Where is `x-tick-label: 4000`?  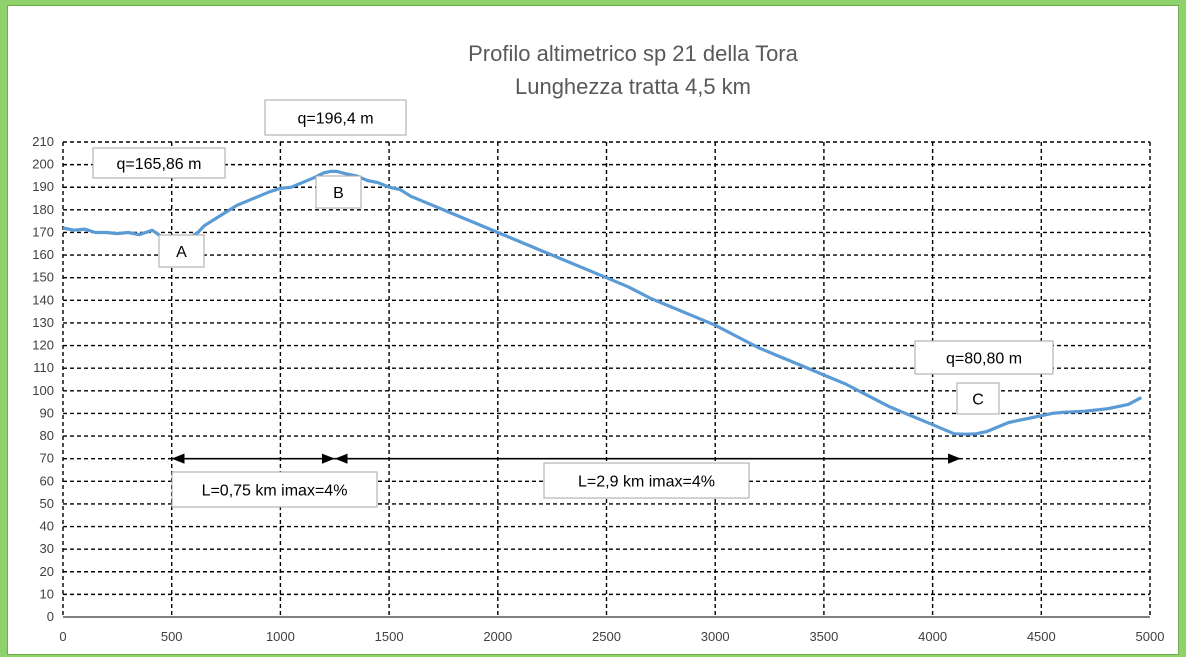 x-tick-label: 4000 is located at coordinates (932, 636).